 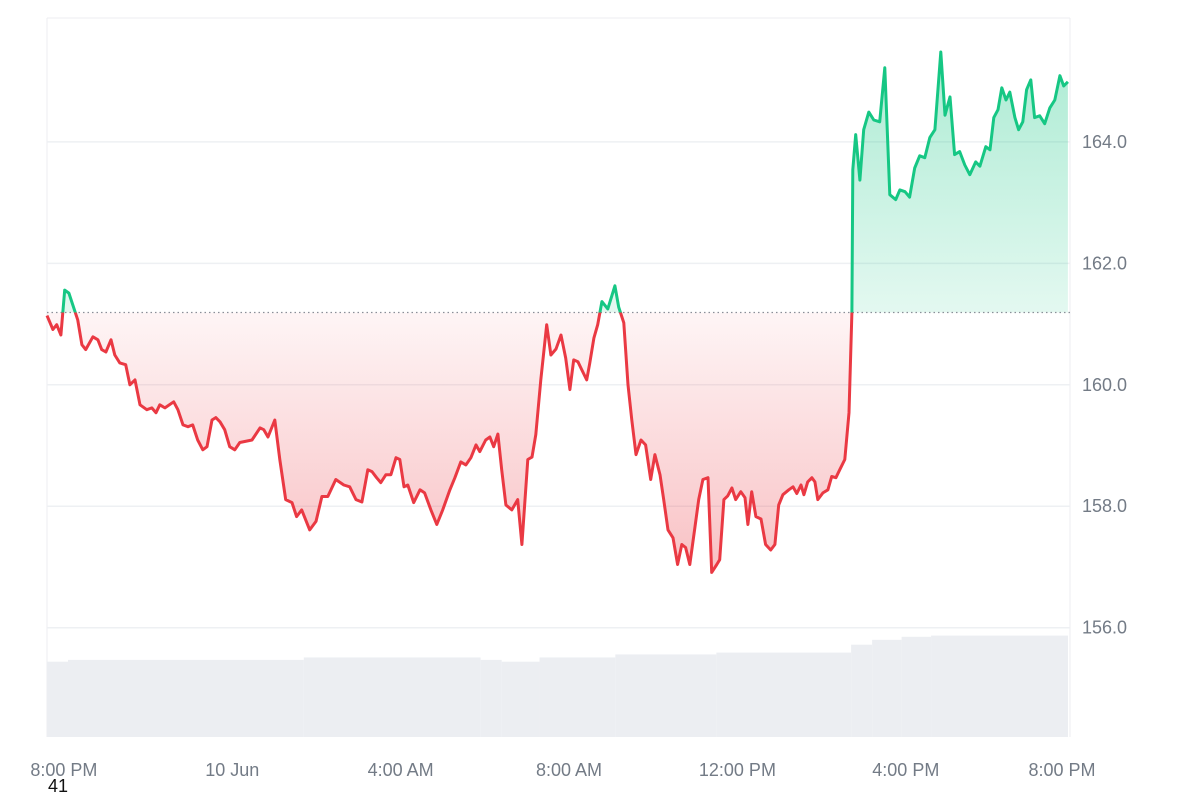 I want to click on y-tick-label: 158.0, so click(x=1104, y=506).